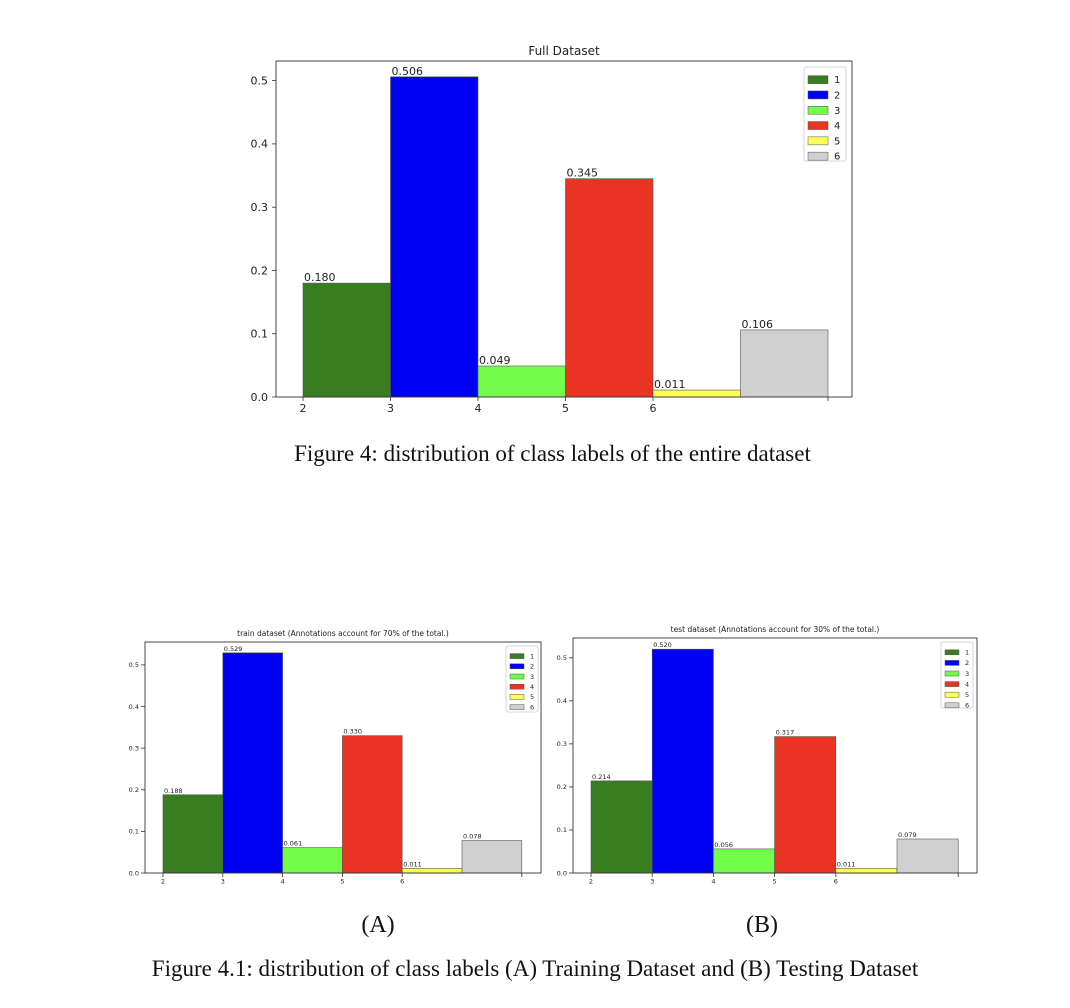 Image resolution: width=1070 pixels, height=1008 pixels. What do you see at coordinates (662, 645) in the screenshot?
I see `bar-value-label: 0.520` at bounding box center [662, 645].